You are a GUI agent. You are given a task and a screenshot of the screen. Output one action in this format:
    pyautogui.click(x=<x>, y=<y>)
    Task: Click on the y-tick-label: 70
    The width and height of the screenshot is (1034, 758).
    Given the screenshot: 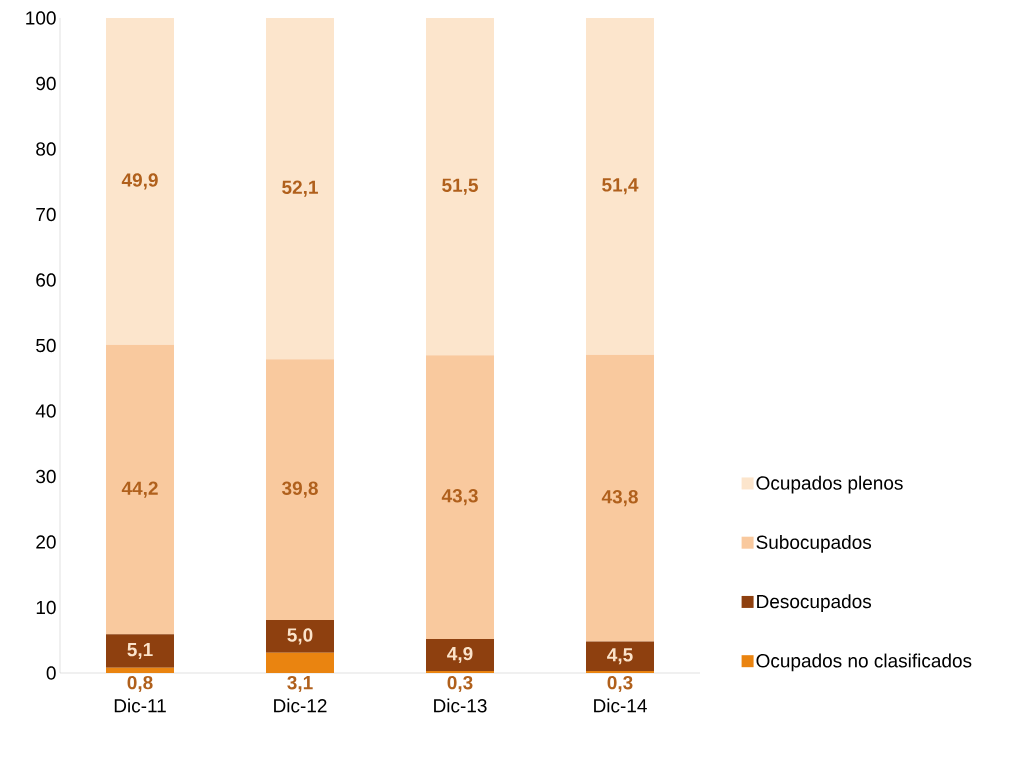 What is the action you would take?
    pyautogui.click(x=46, y=214)
    